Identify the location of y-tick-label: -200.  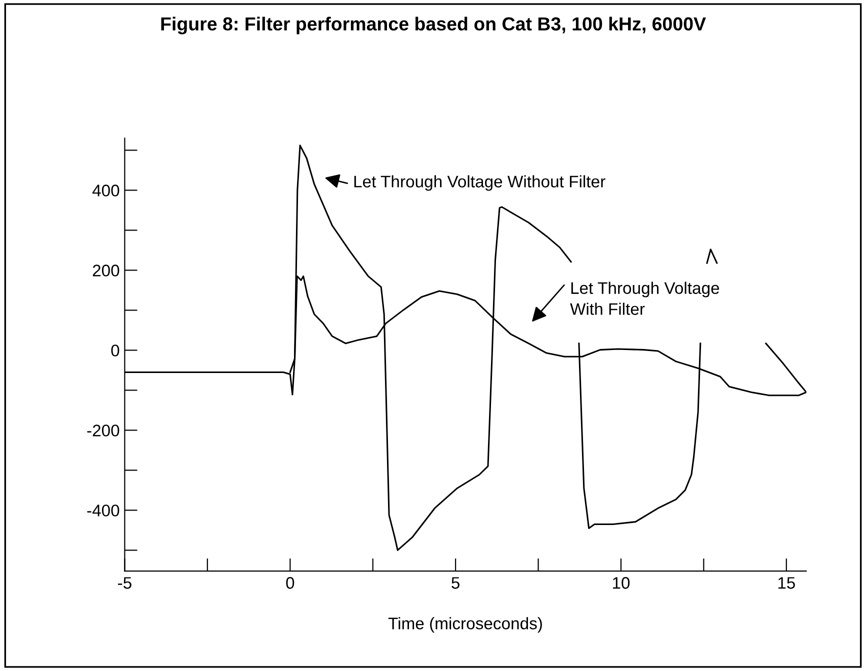
(103, 430).